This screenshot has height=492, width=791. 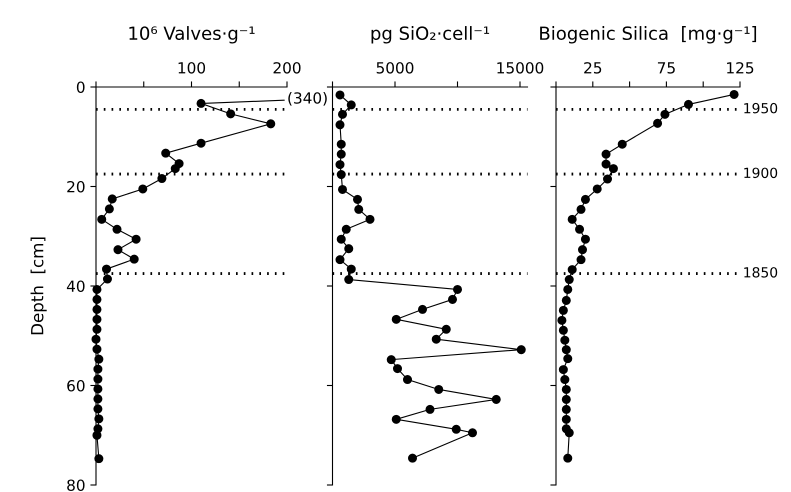 What do you see at coordinates (192, 68) in the screenshot?
I see `x-tick-label: 100` at bounding box center [192, 68].